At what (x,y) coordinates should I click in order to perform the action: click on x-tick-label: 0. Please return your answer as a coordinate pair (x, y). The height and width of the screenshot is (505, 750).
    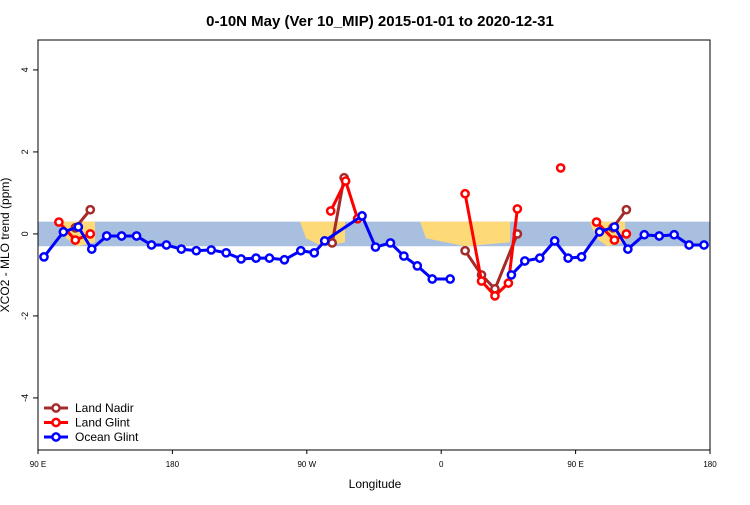
    Looking at the image, I should click on (441, 464).